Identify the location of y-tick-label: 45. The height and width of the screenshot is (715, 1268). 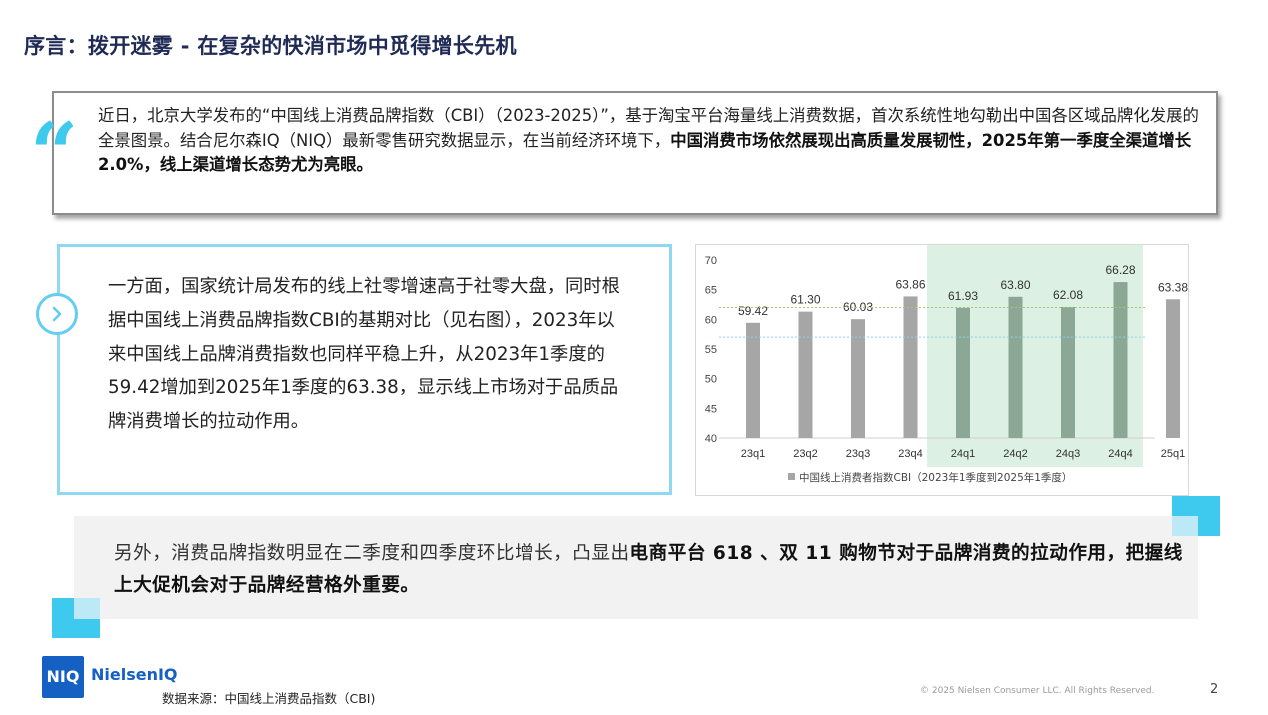
(711, 409).